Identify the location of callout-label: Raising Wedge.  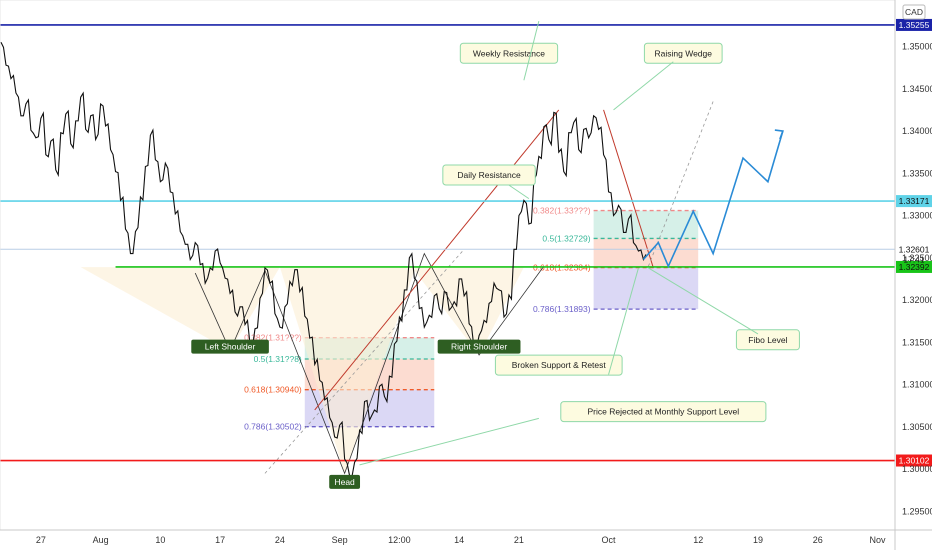
(684, 53).